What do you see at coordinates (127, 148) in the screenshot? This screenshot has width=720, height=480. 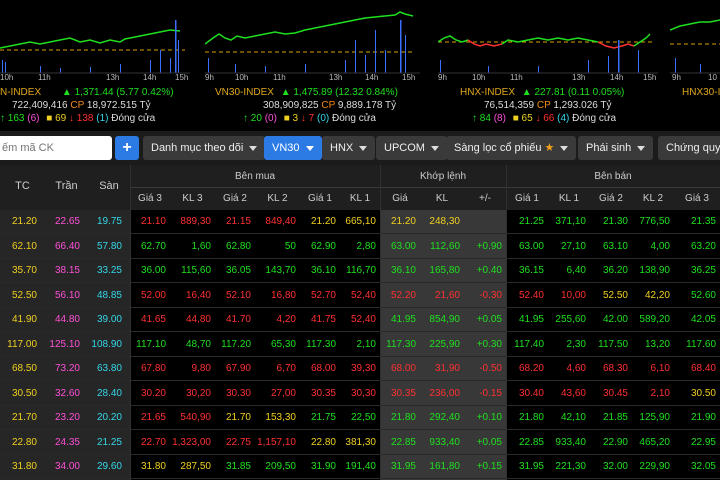 I see `add-button: +` at bounding box center [127, 148].